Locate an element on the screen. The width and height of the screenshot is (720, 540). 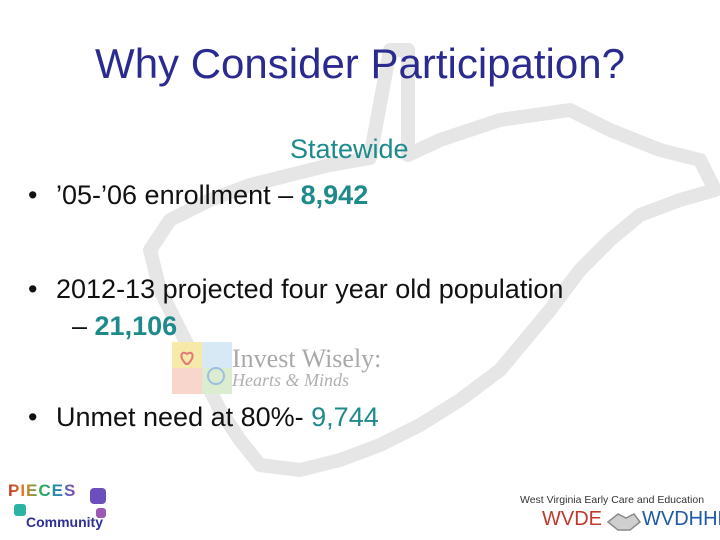
slide-title: Why Consider Participation? is located at coordinates (360, 63).